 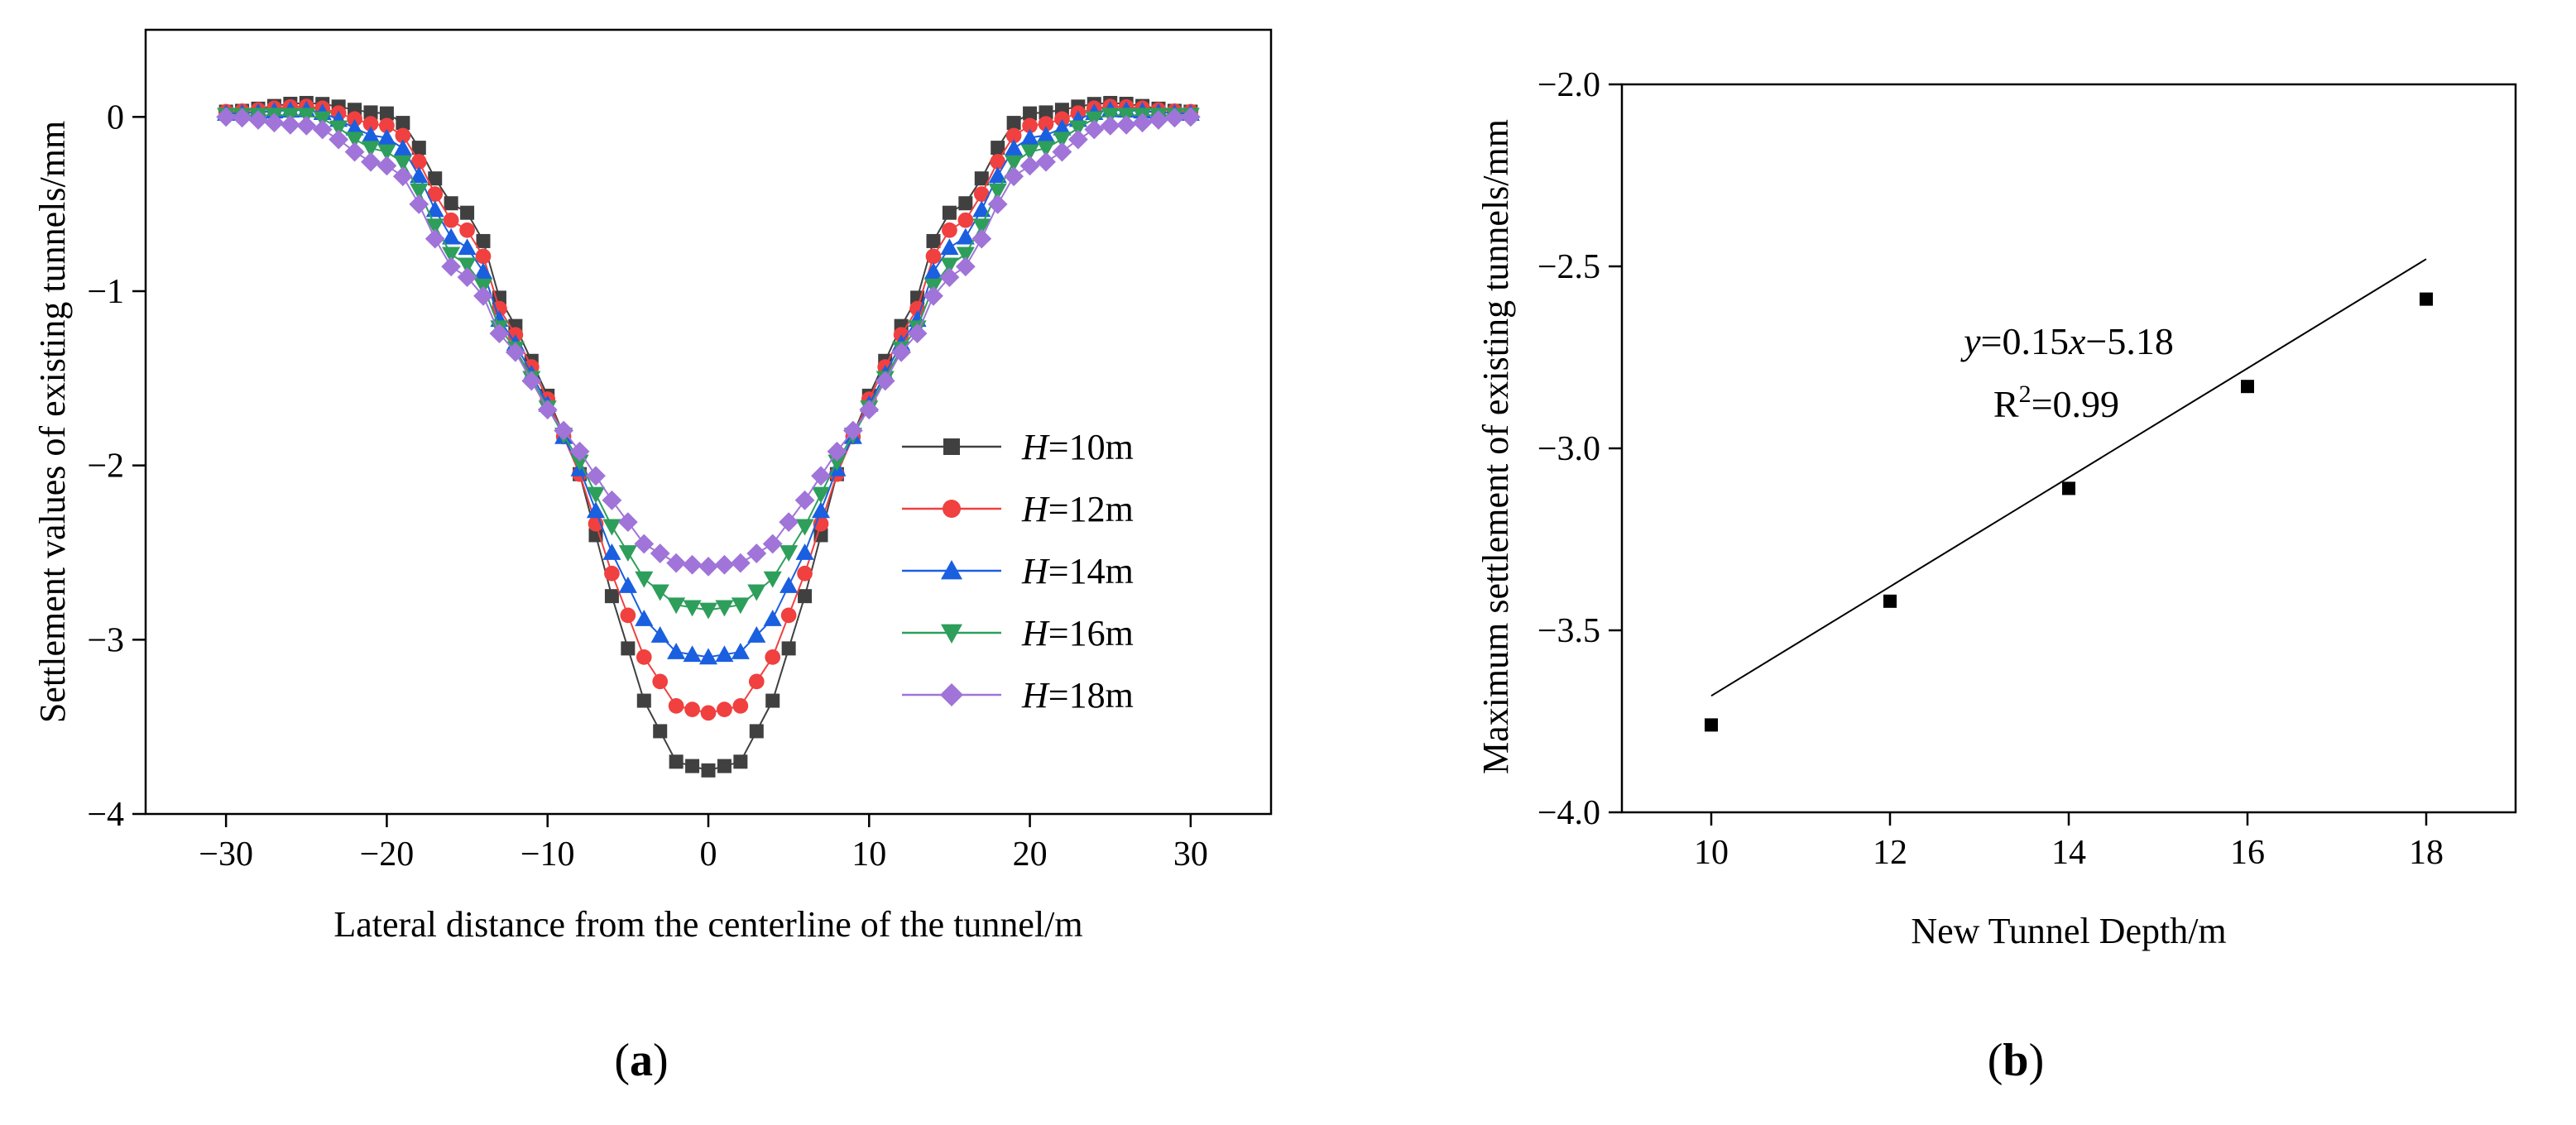 I want to click on x-axis-label-b: New Tunnel Depth/m, so click(x=2069, y=931).